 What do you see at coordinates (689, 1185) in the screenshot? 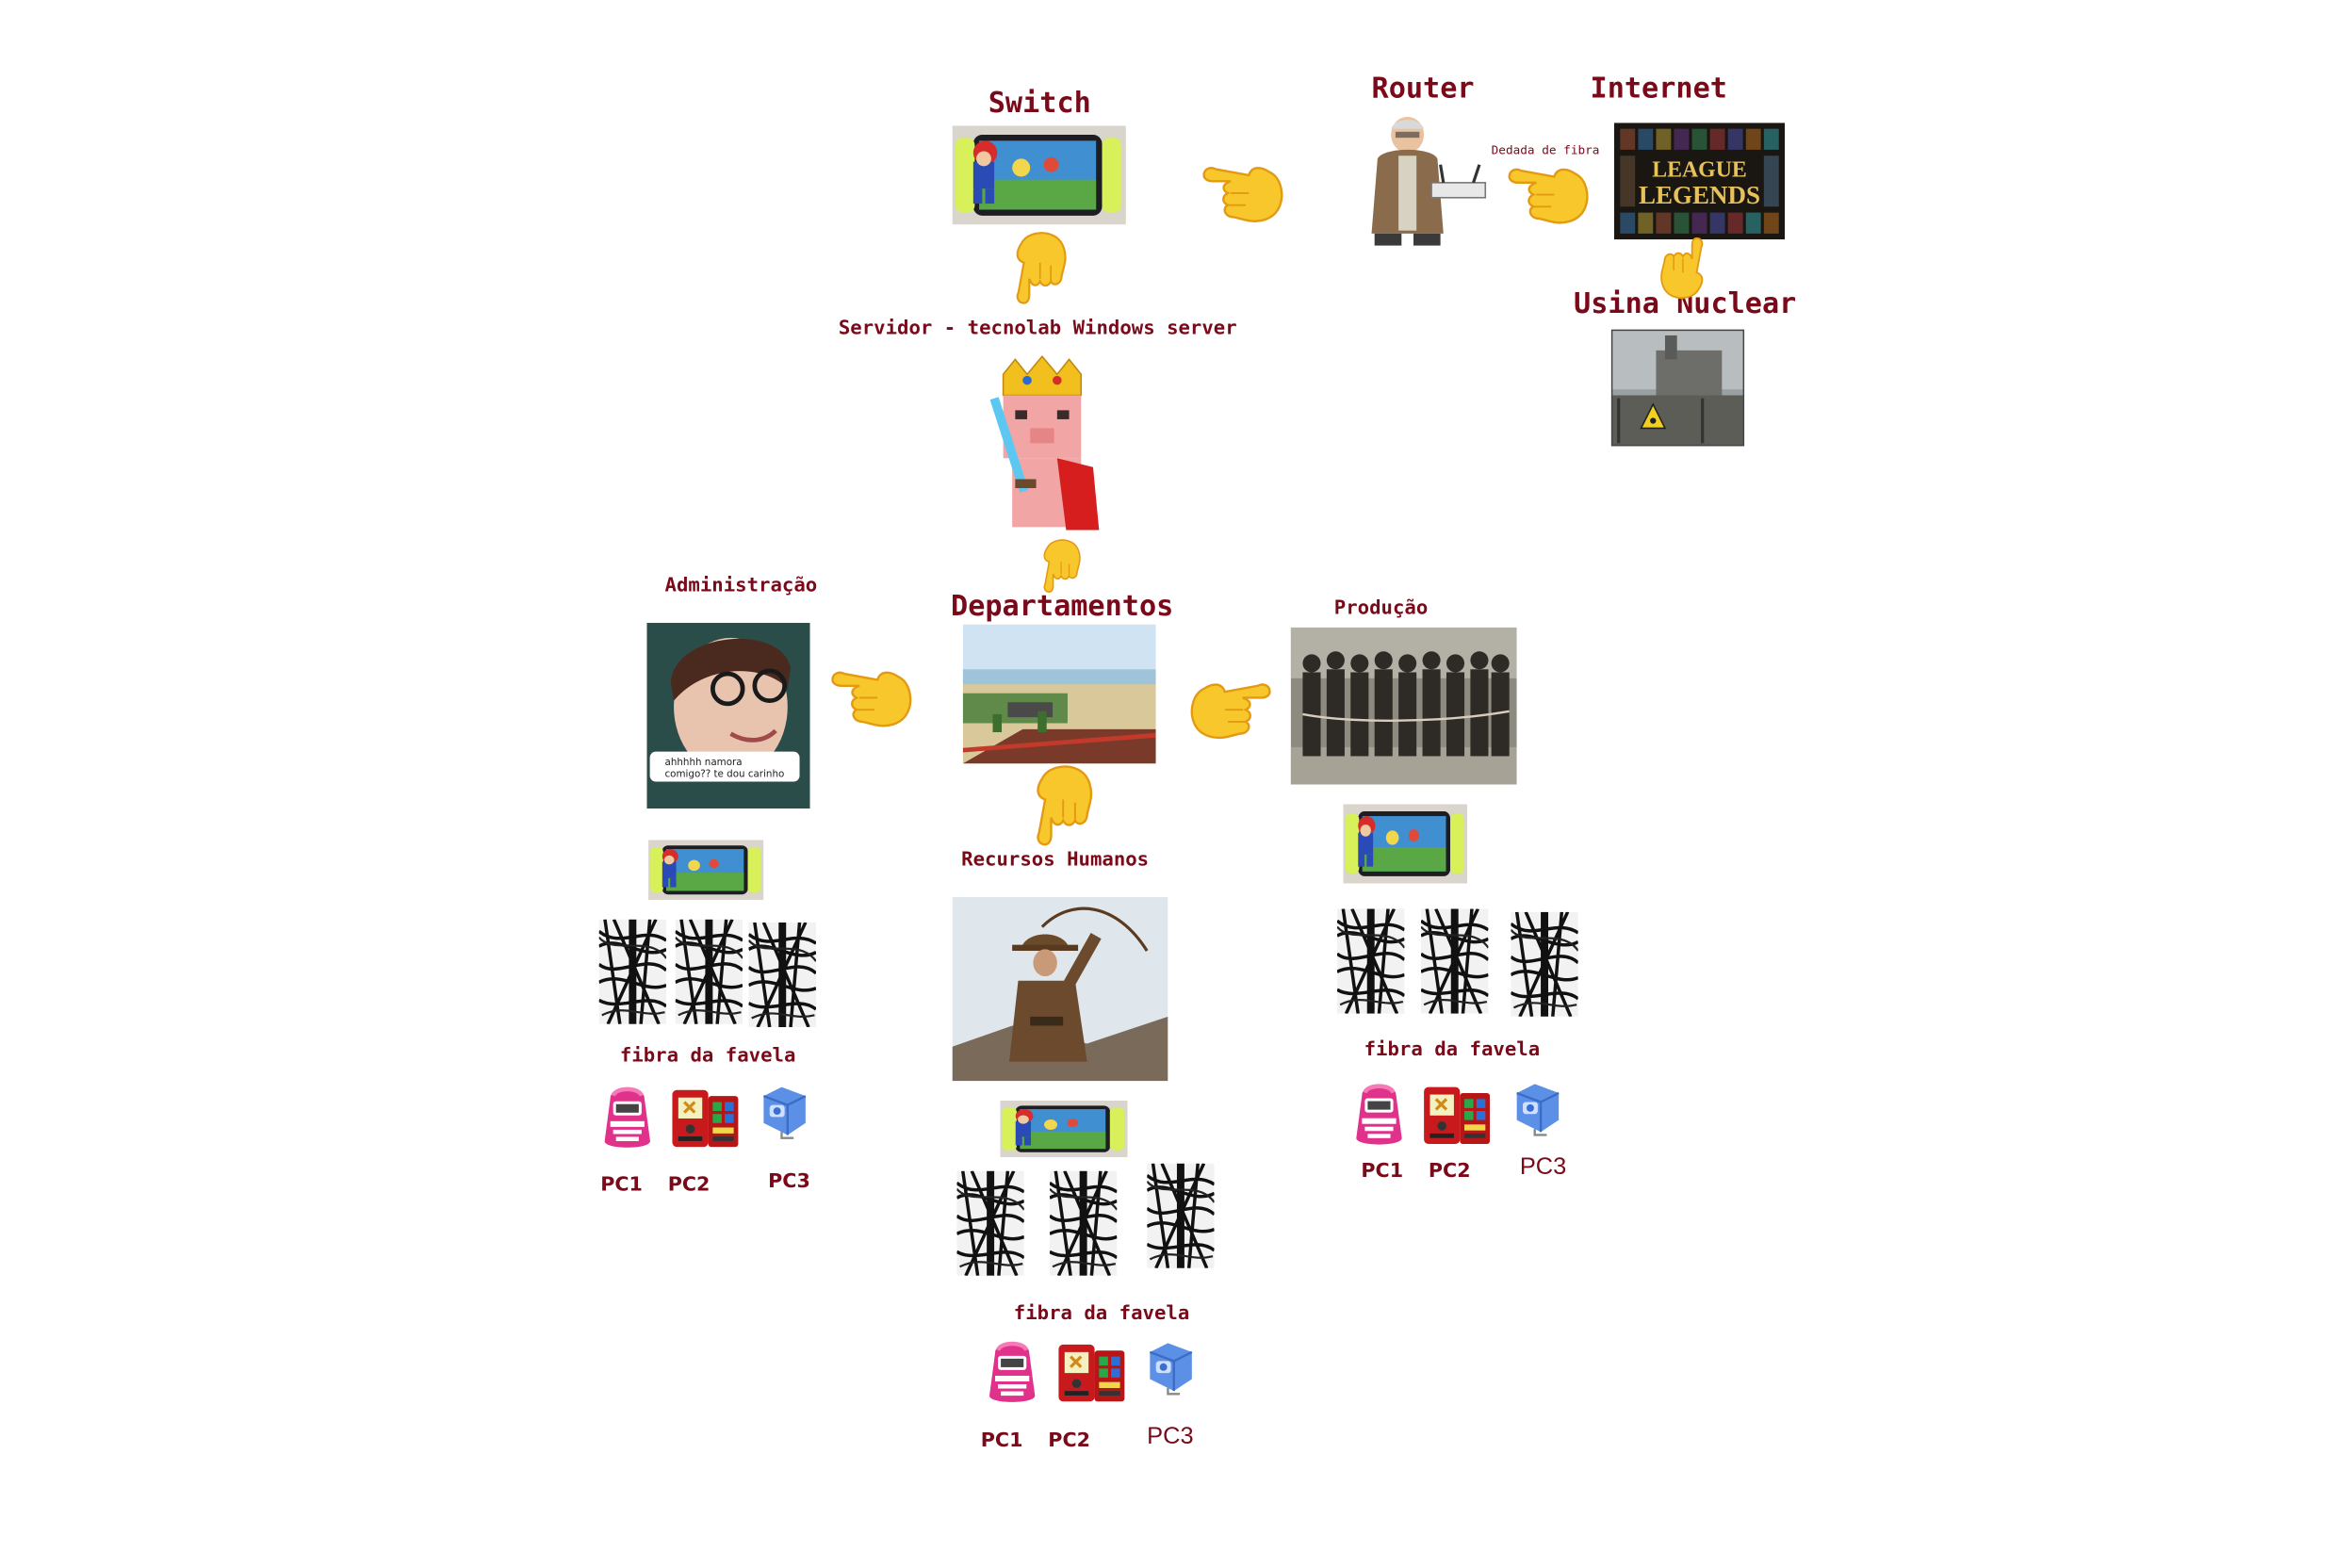
I see `admin-pc2-label: PC2` at bounding box center [689, 1185].